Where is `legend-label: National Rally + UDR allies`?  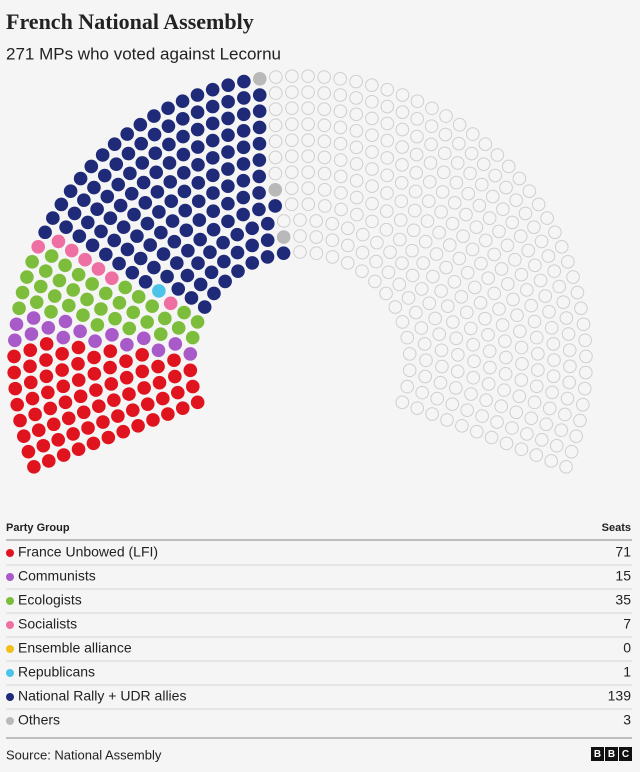 legend-label: National Rally + UDR allies is located at coordinates (102, 696).